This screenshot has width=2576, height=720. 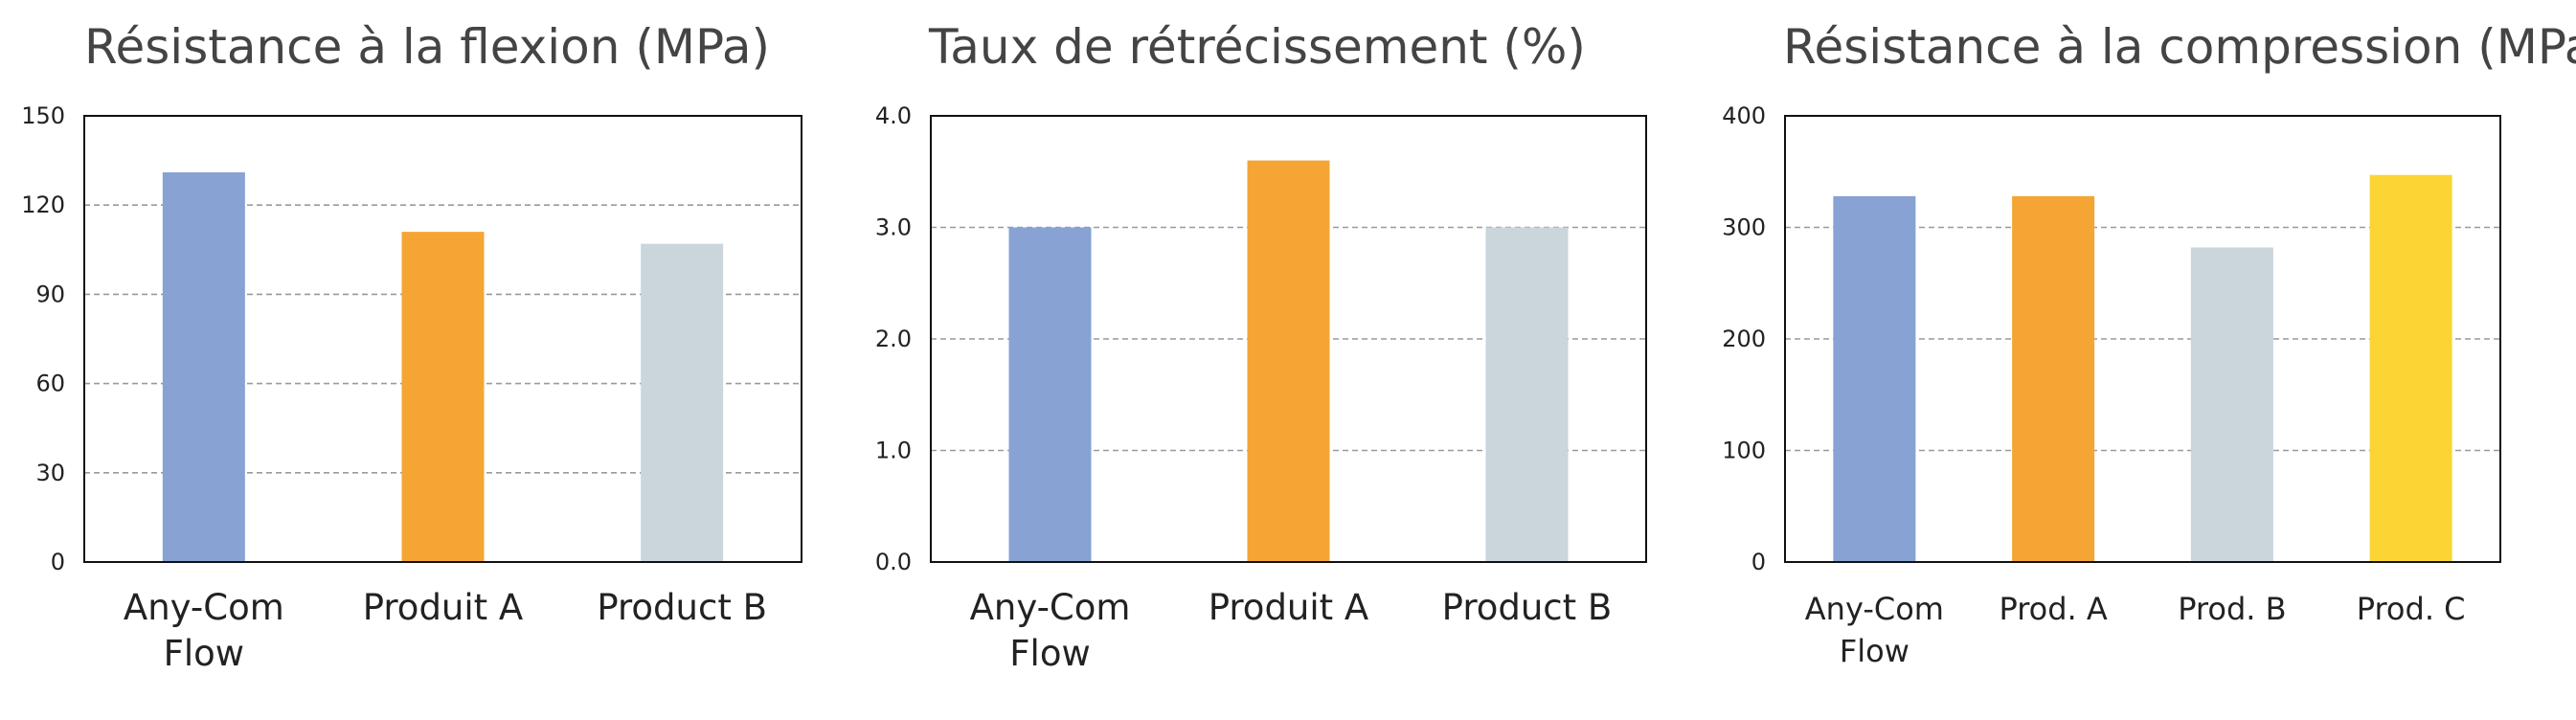 I want to click on y-tick-label: 30, so click(x=50, y=473).